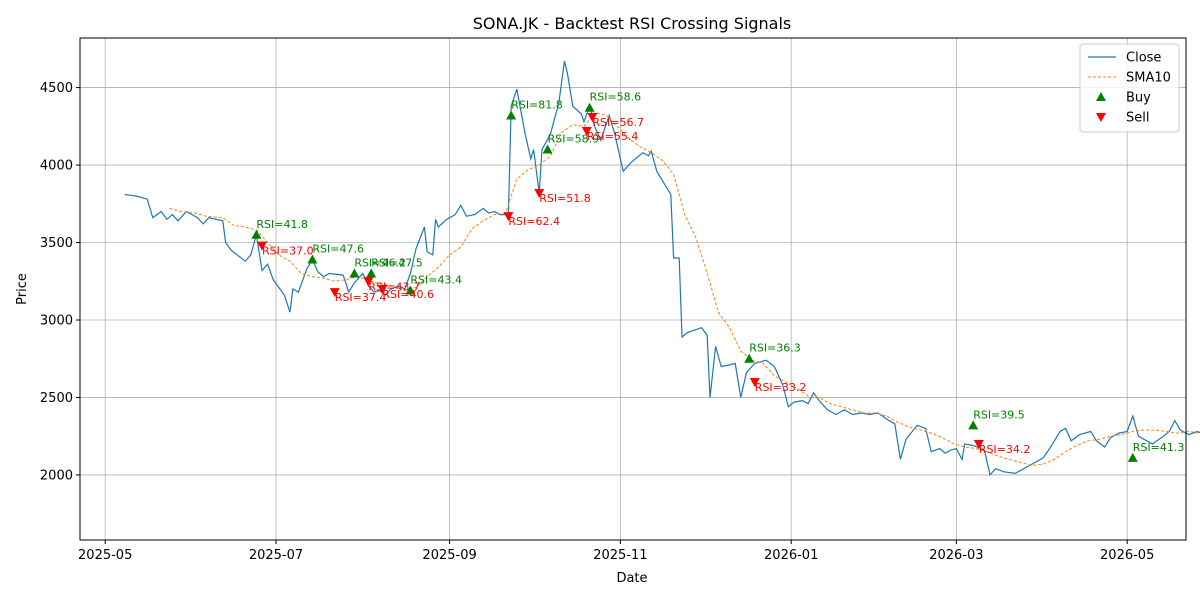 The width and height of the screenshot is (1200, 600). Describe the element at coordinates (361, 297) in the screenshot. I see `sell-annotation: RSI=37.4` at that location.